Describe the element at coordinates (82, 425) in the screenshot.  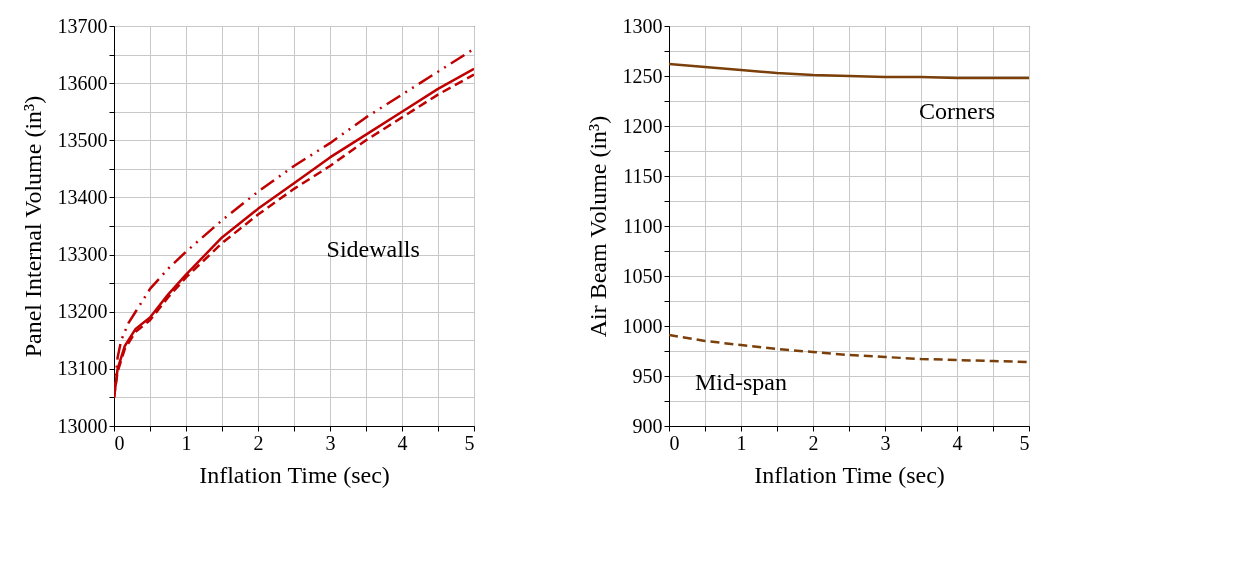
I see `y-tick-label: 13000` at that location.